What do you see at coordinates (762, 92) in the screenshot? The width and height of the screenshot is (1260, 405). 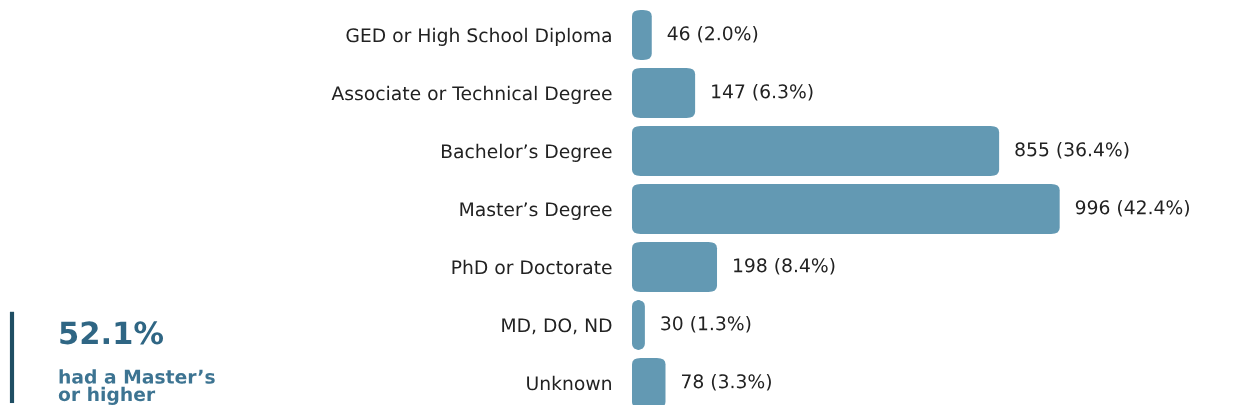 I see `data-label: 147 (6.3%)` at bounding box center [762, 92].